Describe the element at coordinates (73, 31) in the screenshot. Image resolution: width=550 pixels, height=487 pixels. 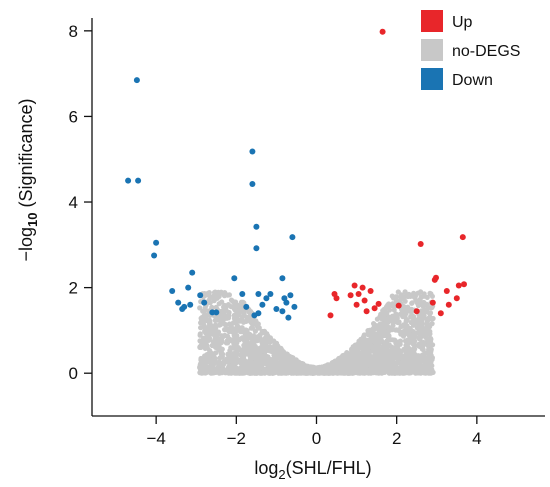
I see `y-tick-label: 8` at that location.